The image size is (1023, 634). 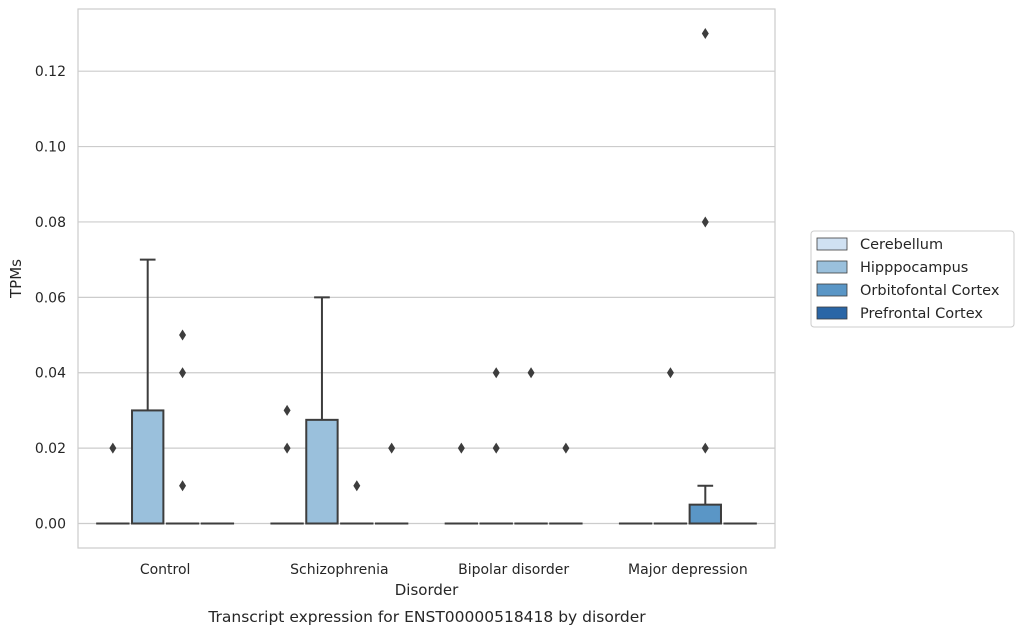 I want to click on legend-frame, so click(x=912, y=279).